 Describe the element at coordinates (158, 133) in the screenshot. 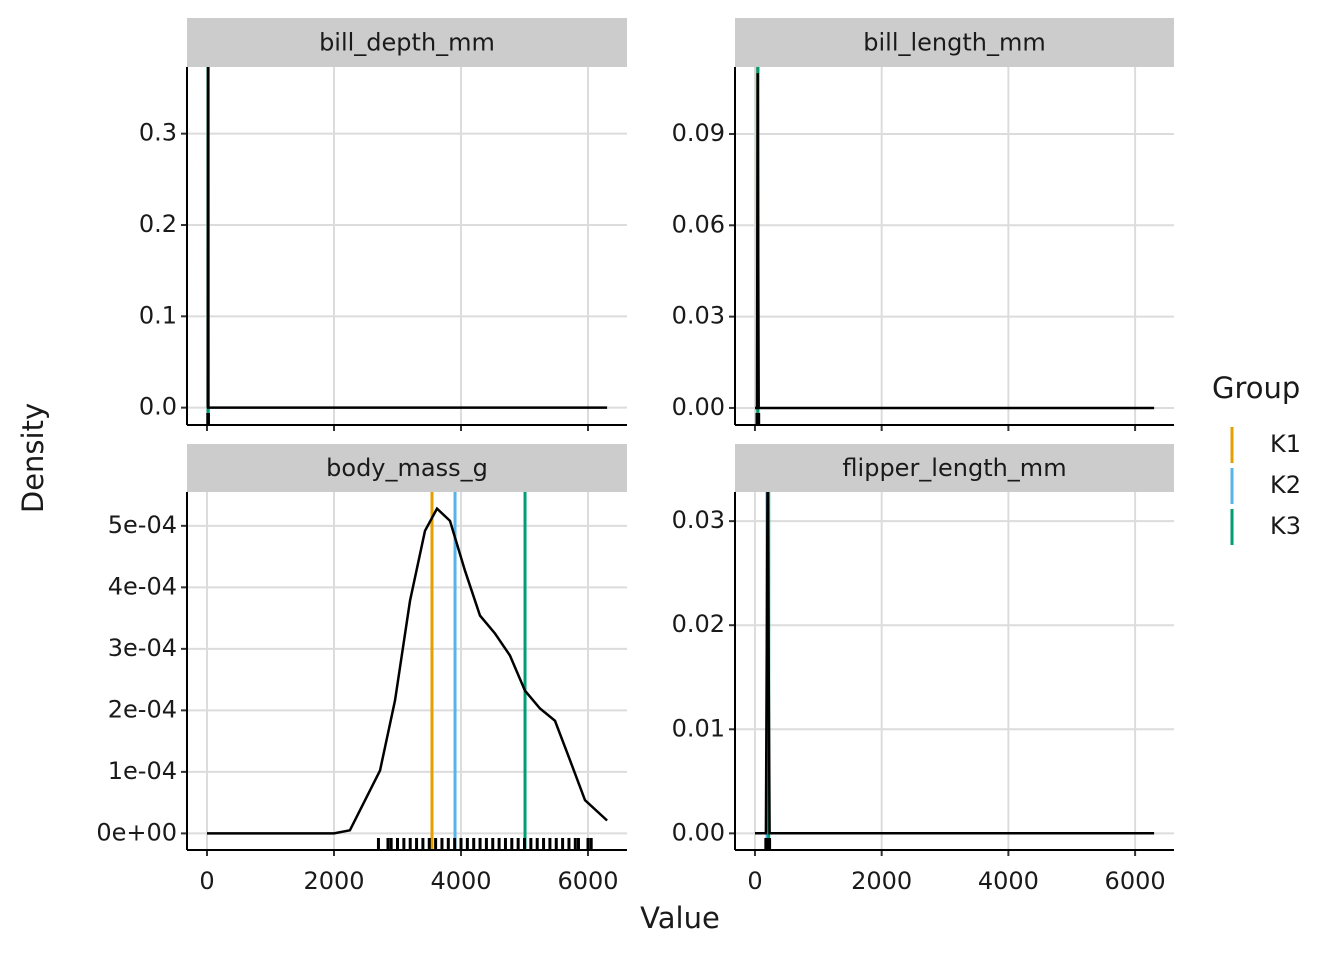

I see `y-tick-label: 0.3` at that location.